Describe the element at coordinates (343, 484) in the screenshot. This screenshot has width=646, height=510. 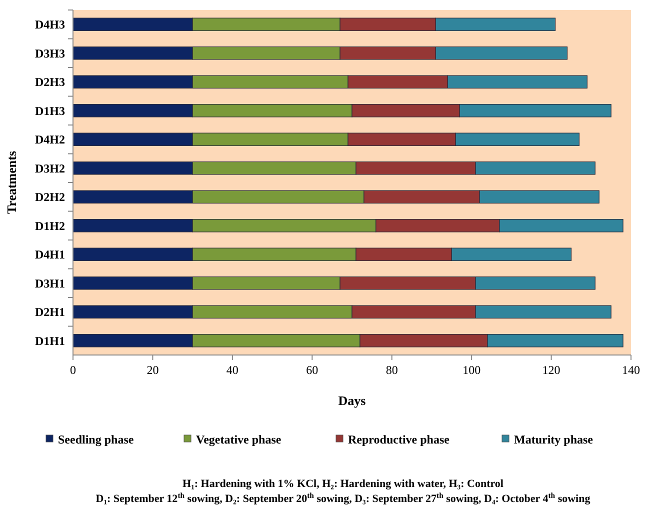
I see `text: H₁: Hardening with 1% KCl, H₂: Hardening with water, H₃: Control` at that location.